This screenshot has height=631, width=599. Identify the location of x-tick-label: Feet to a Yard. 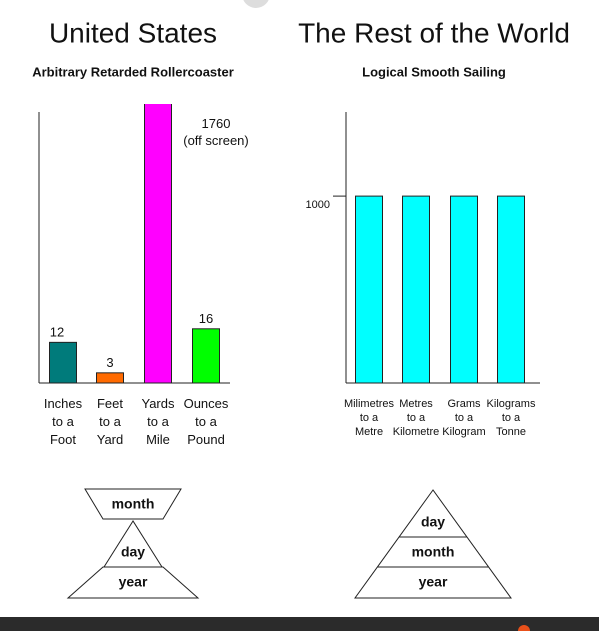
(110, 421).